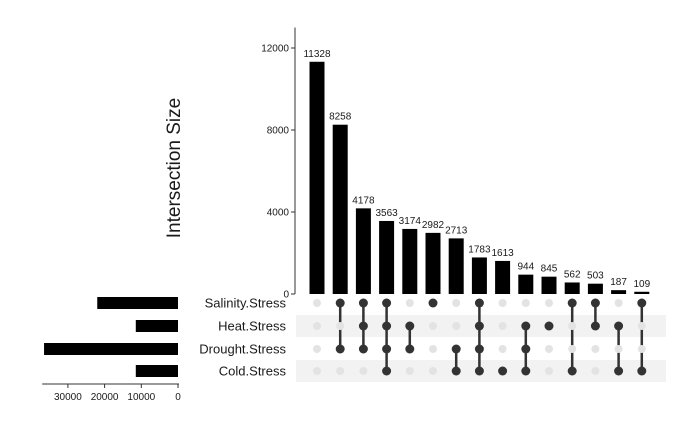 This screenshot has height=431, width=700. Describe the element at coordinates (317, 54) in the screenshot. I see `bar-value-label: 11328` at that location.